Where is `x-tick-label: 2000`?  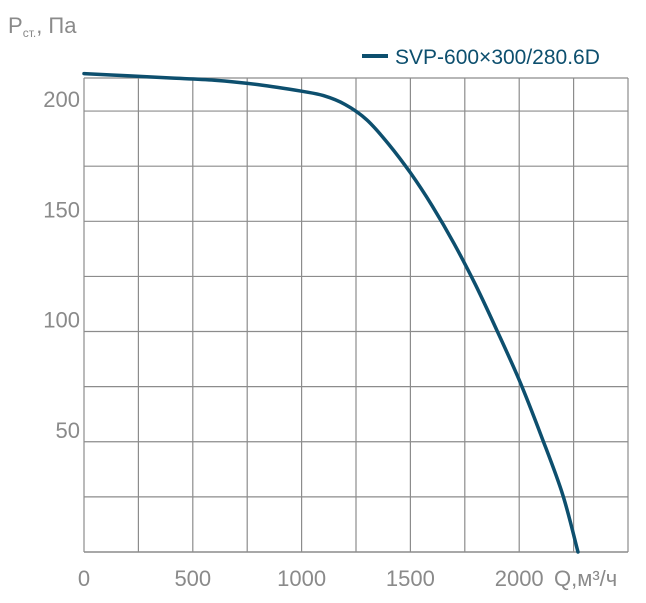 x-tick-label: 2000 is located at coordinates (519, 578).